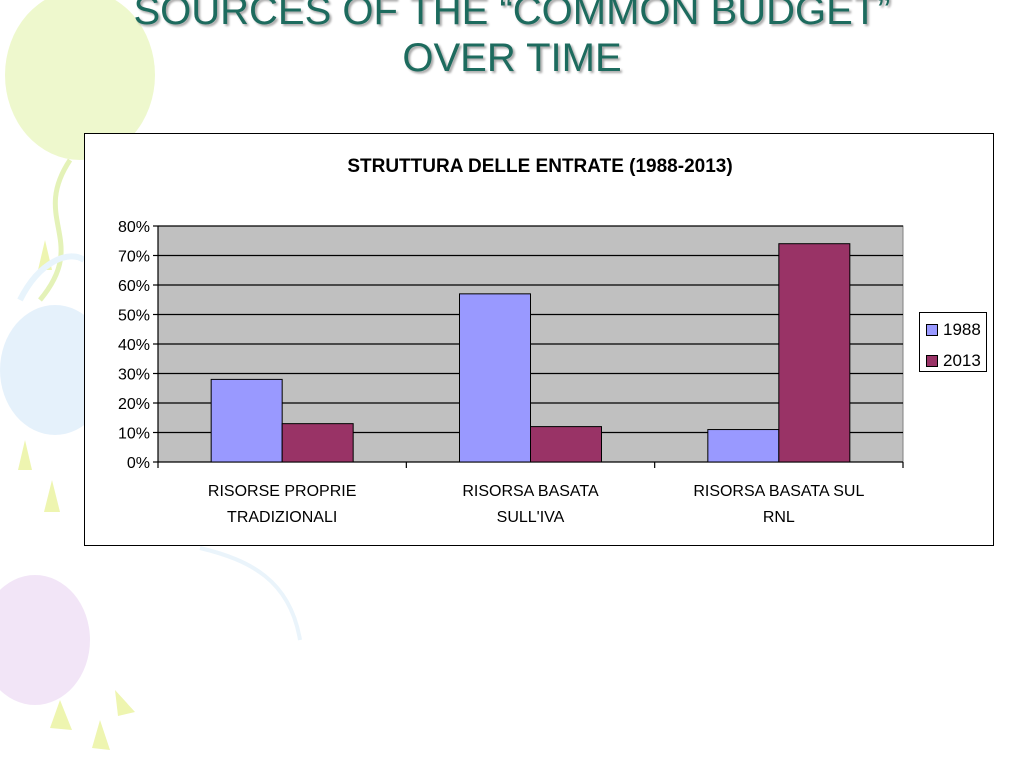 The width and height of the screenshot is (1024, 768). What do you see at coordinates (134, 257) in the screenshot?
I see `y-tick-label: 70%` at bounding box center [134, 257].